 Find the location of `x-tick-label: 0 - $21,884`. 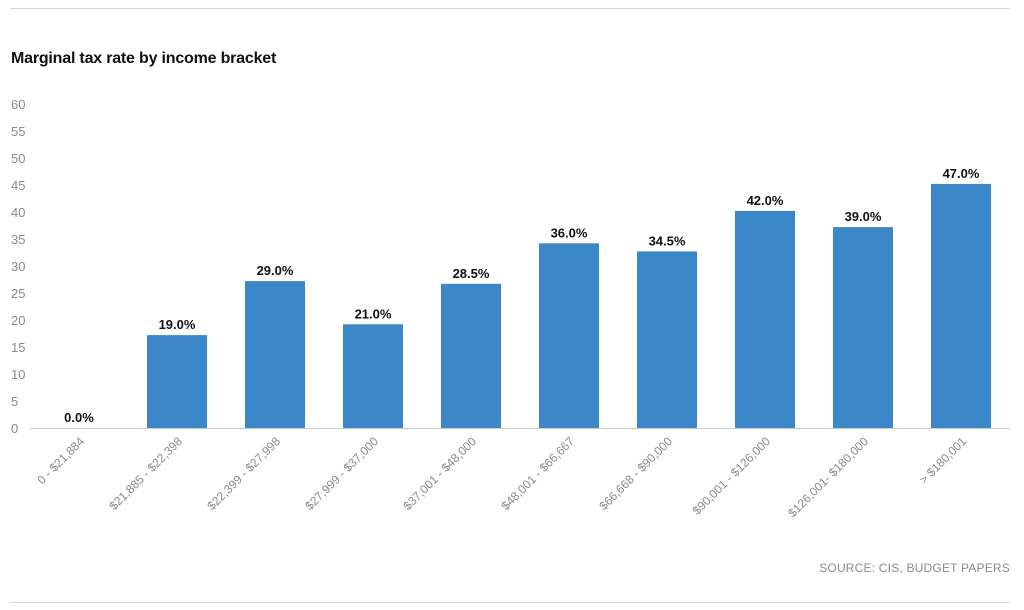

x-tick-label: 0 - $21,884 is located at coordinates (60, 460).